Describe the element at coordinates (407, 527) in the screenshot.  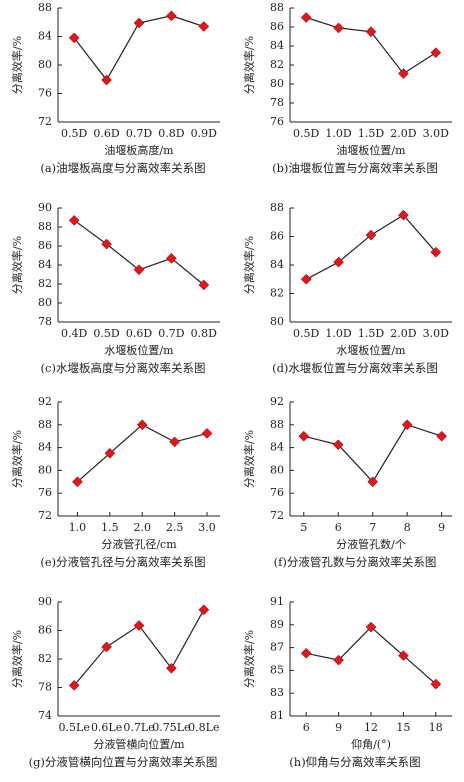
I see `x-tick-label: 8` at that location.